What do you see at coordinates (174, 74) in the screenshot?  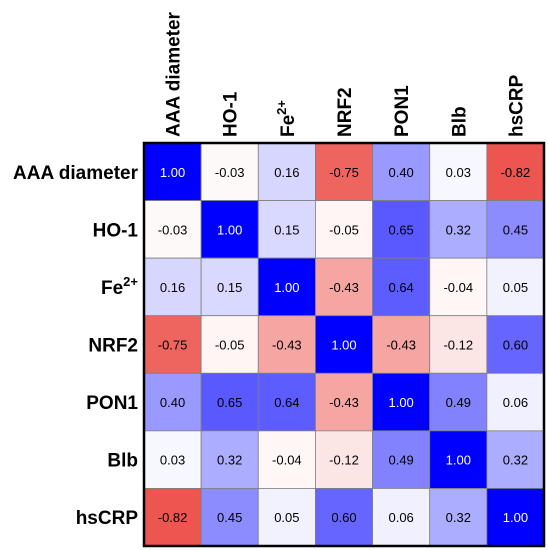 I see `column-label: AAA diameter` at bounding box center [174, 74].